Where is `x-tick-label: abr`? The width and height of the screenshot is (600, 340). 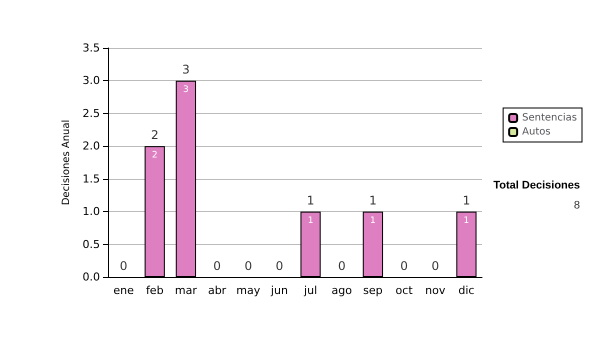
x-tick-label: abr is located at coordinates (217, 290).